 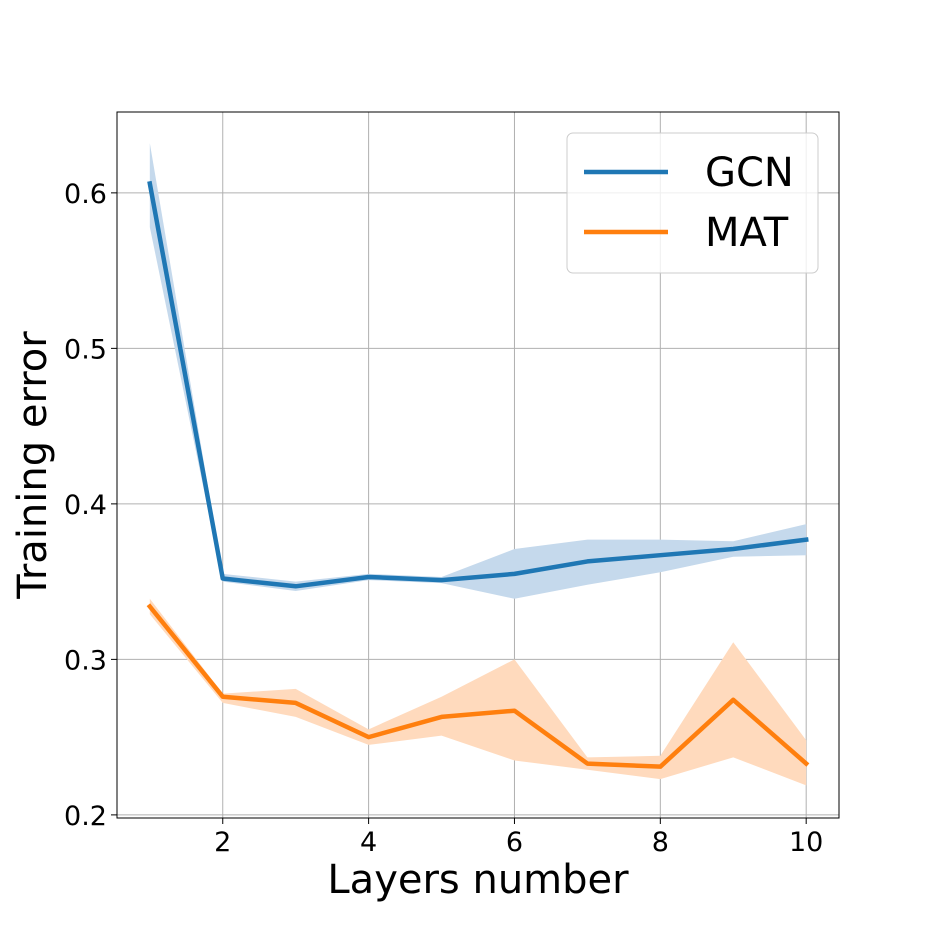 I want to click on y-tick-label: 0.2, so click(x=85, y=816).